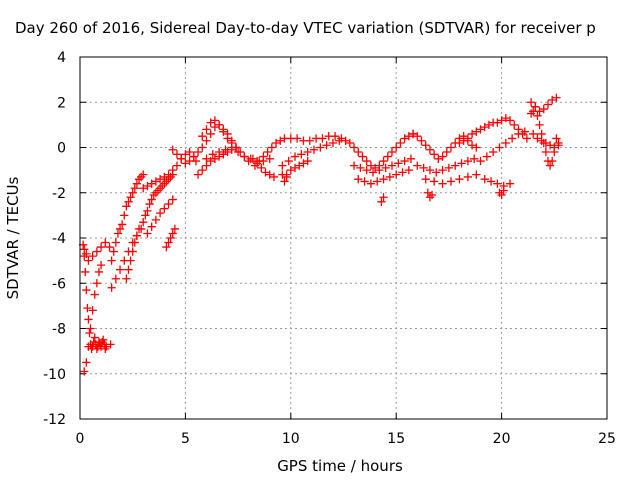  What do you see at coordinates (502, 439) in the screenshot?
I see `x-tick-label: 20` at bounding box center [502, 439].